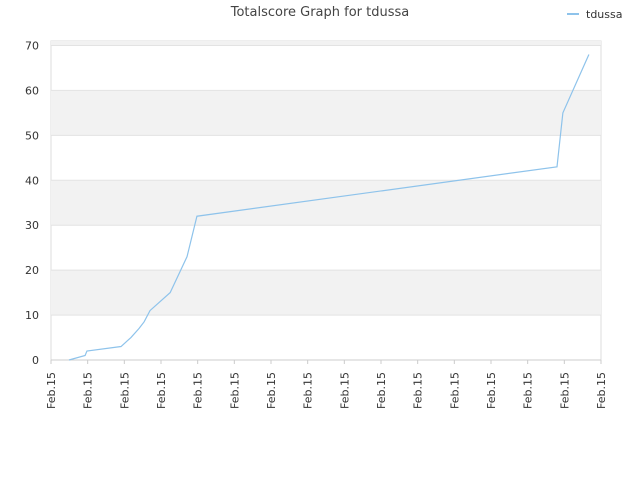  I want to click on chart-title: Totalscore Graph for tdussa, so click(320, 12).